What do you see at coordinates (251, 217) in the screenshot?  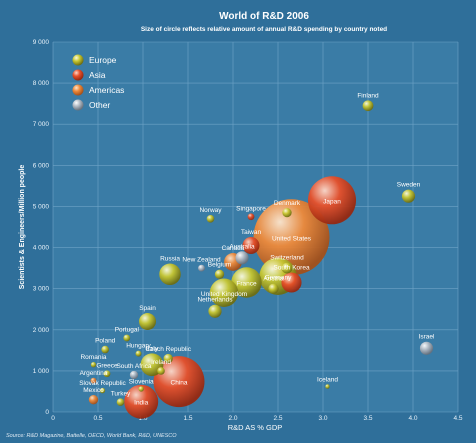 I see `bubble-singapore` at bounding box center [251, 217].